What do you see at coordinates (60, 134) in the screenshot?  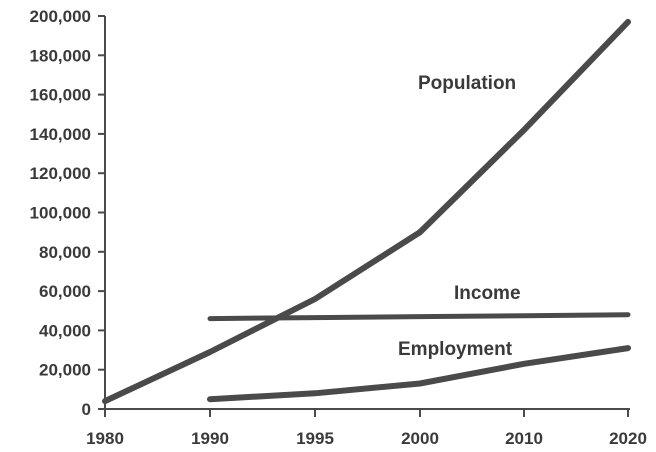 I see `y-tick-label: 140,000` at bounding box center [60, 134].